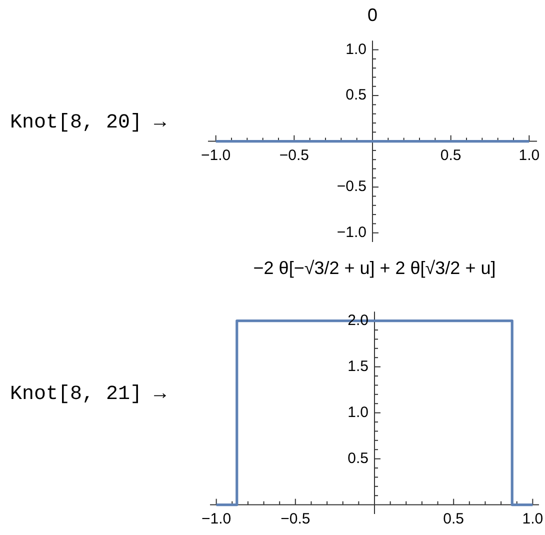 This screenshot has width=545, height=535. What do you see at coordinates (351, 232) in the screenshot?
I see `y-tick-label: −1.0` at bounding box center [351, 232].